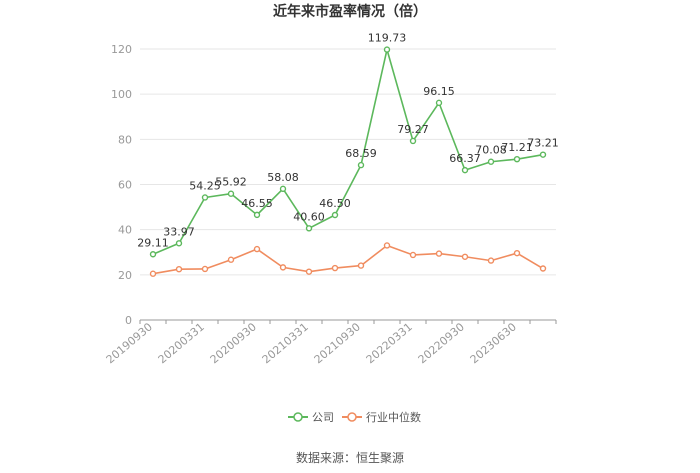 The height and width of the screenshot is (473, 700). Describe the element at coordinates (205, 185) in the screenshot. I see `data-label: 54.25` at that location.